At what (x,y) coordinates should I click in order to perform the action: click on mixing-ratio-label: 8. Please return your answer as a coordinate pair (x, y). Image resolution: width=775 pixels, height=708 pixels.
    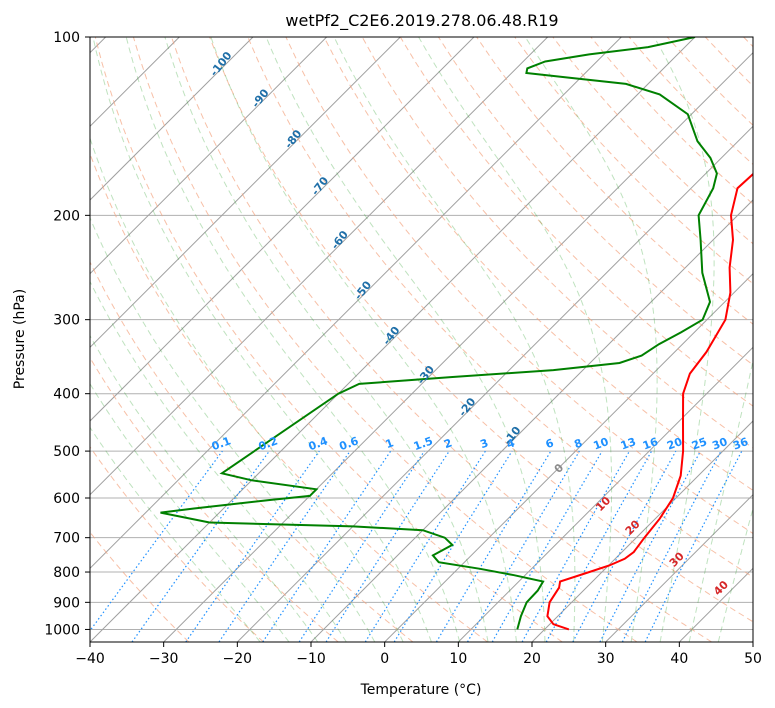
    Looking at the image, I should click on (578, 443).